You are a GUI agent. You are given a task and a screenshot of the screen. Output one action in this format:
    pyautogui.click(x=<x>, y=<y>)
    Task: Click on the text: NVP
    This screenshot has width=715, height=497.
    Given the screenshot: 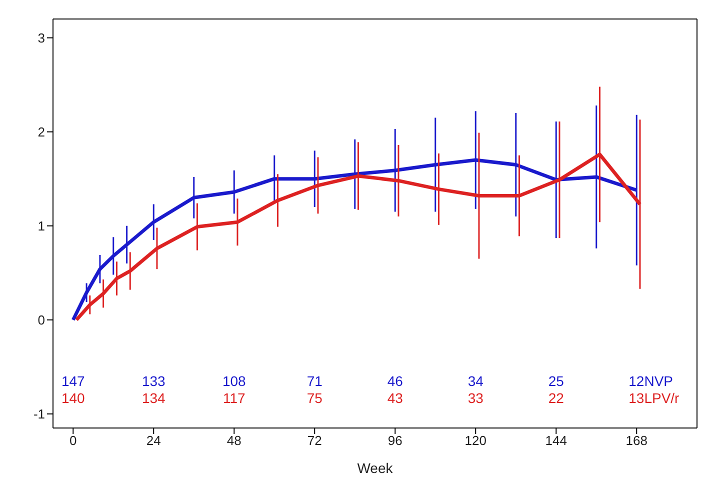 What is the action you would take?
    pyautogui.click(x=658, y=381)
    